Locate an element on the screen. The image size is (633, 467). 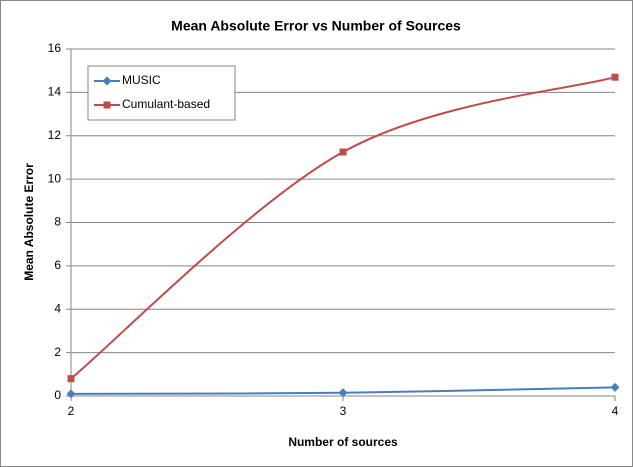
x-axis-label: Number of sources is located at coordinates (343, 442).